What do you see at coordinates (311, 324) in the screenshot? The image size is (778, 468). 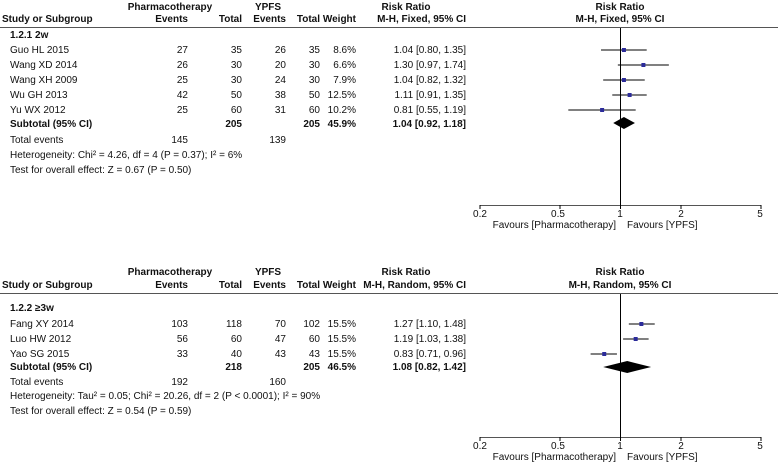 I see `total2: 102` at bounding box center [311, 324].